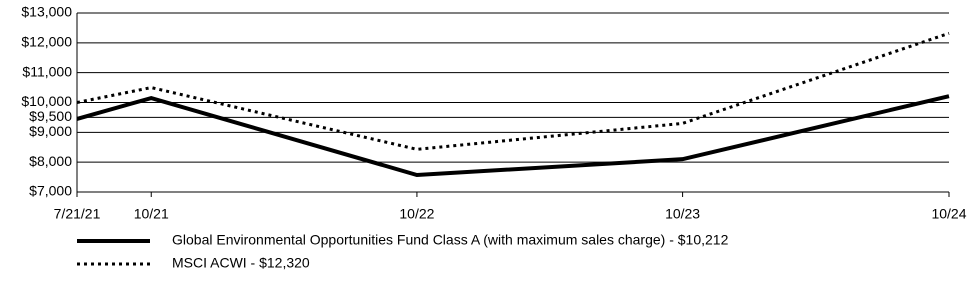 The image size is (975, 286). I want to click on y-tick-label: $9,500, so click(50, 116).